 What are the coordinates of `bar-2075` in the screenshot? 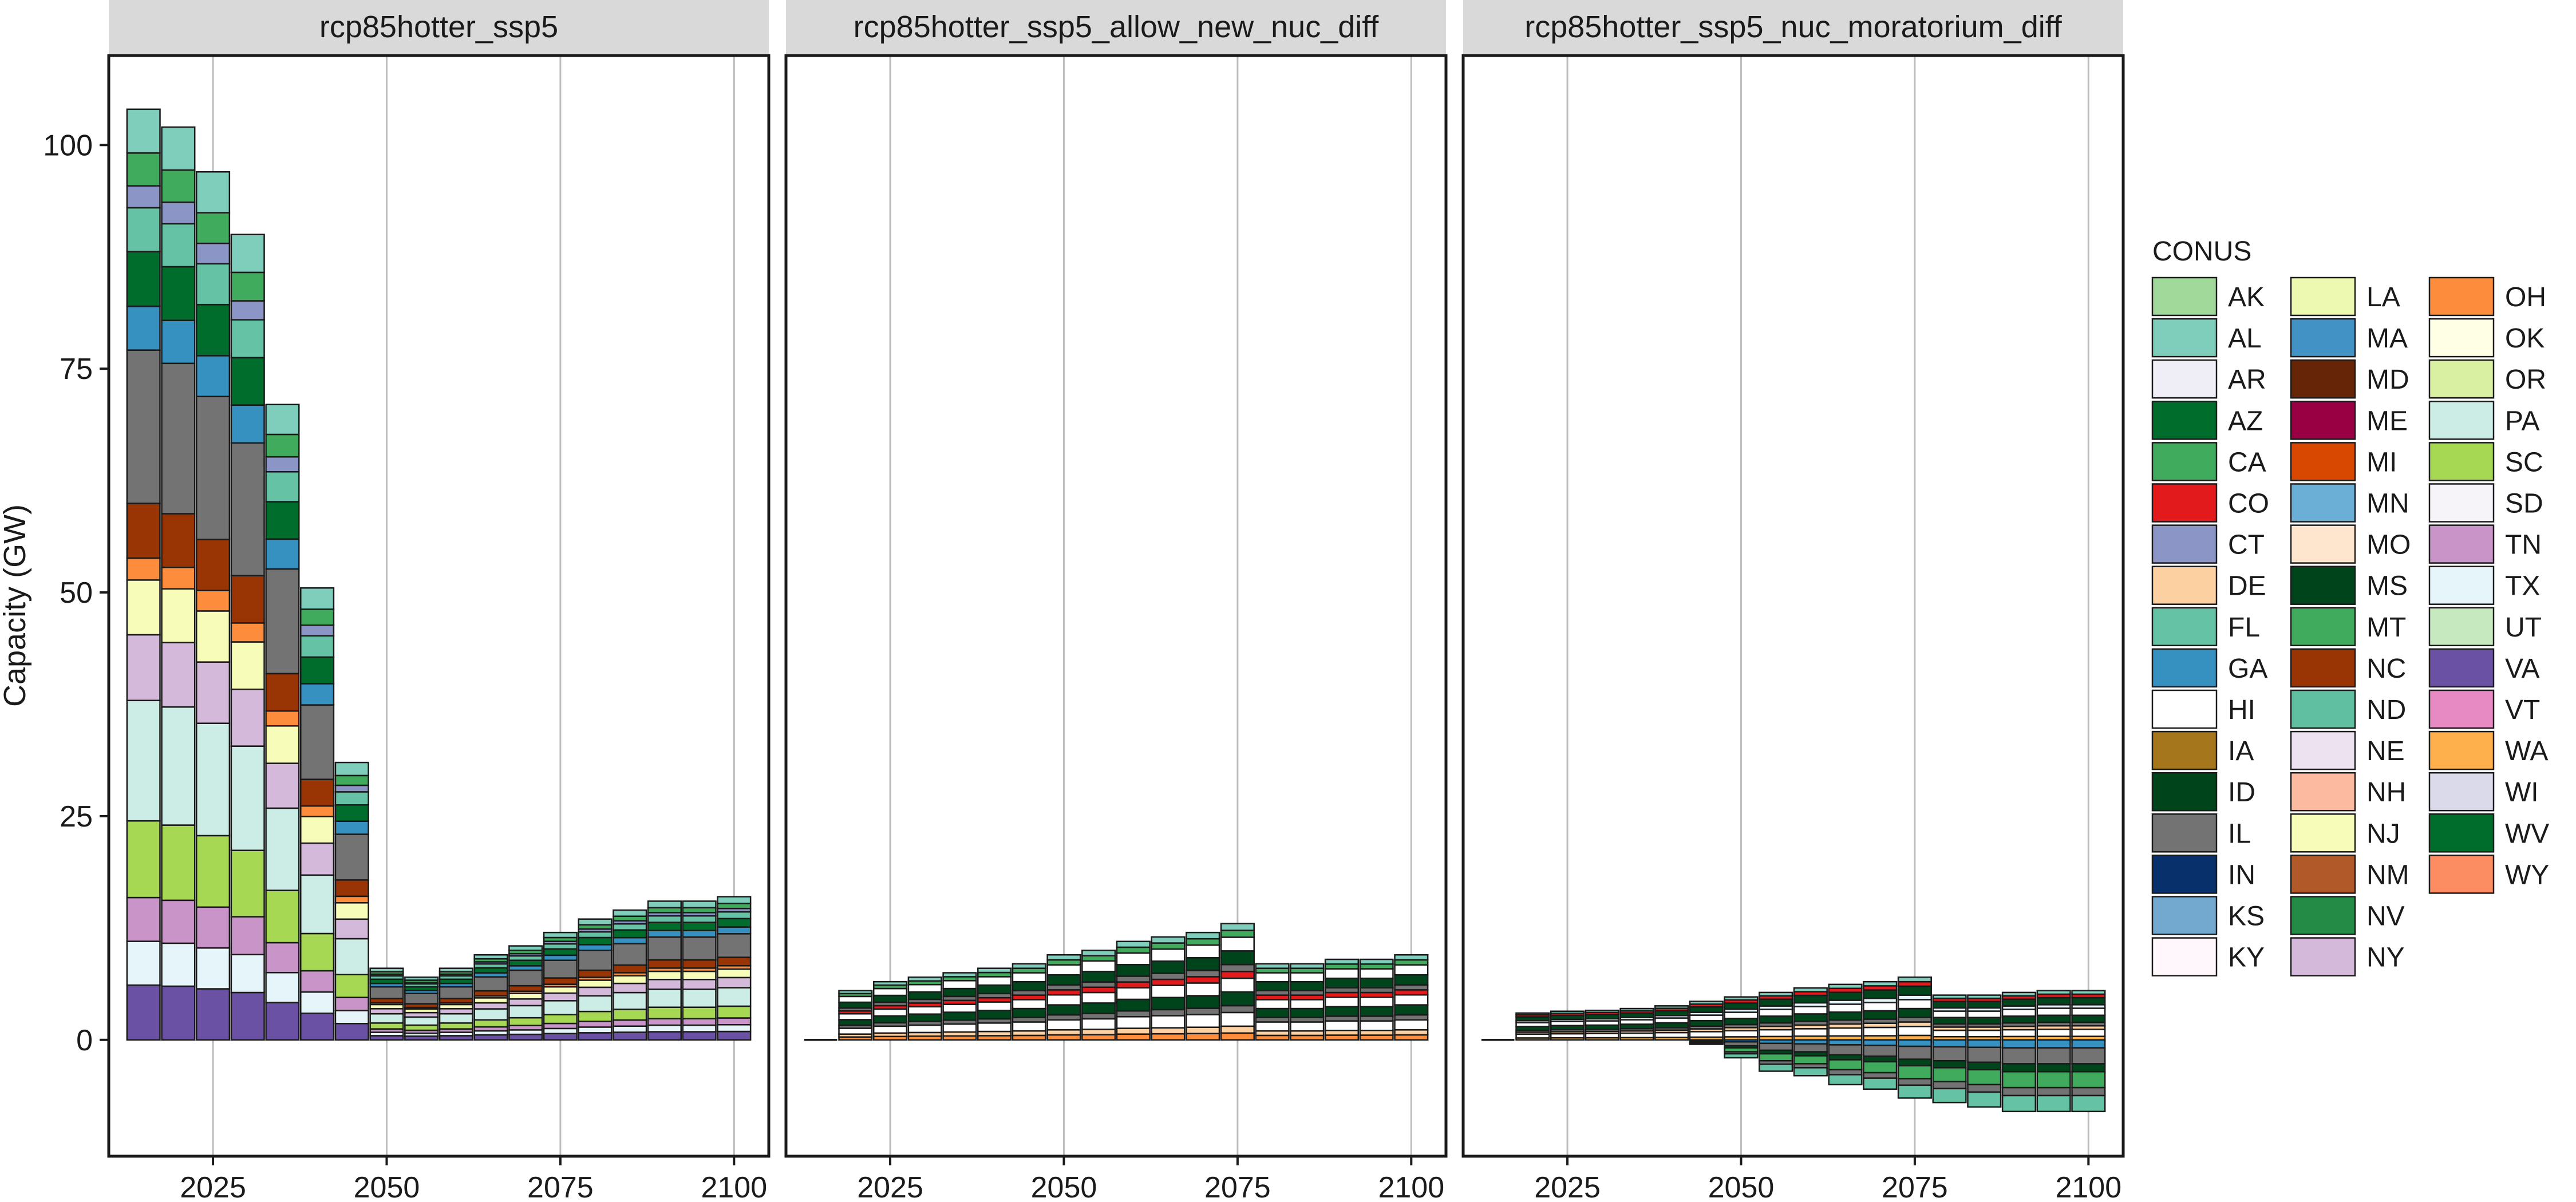 It's located at (560, 986).